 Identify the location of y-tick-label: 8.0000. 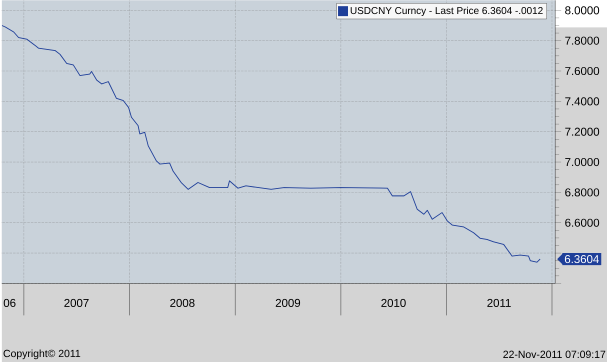
(582, 10).